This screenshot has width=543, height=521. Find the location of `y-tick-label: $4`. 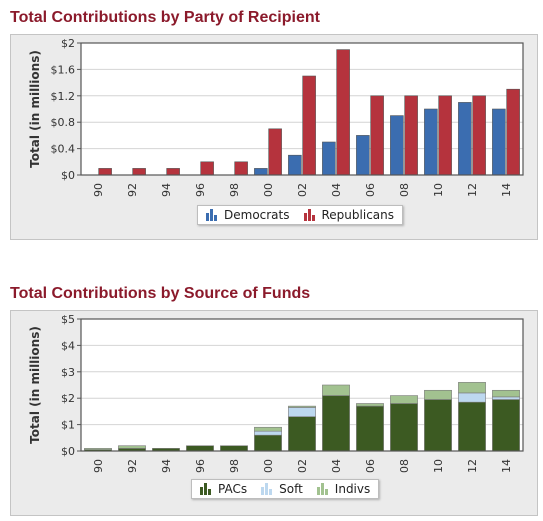

y-tick-label: $4 is located at coordinates (68, 345).